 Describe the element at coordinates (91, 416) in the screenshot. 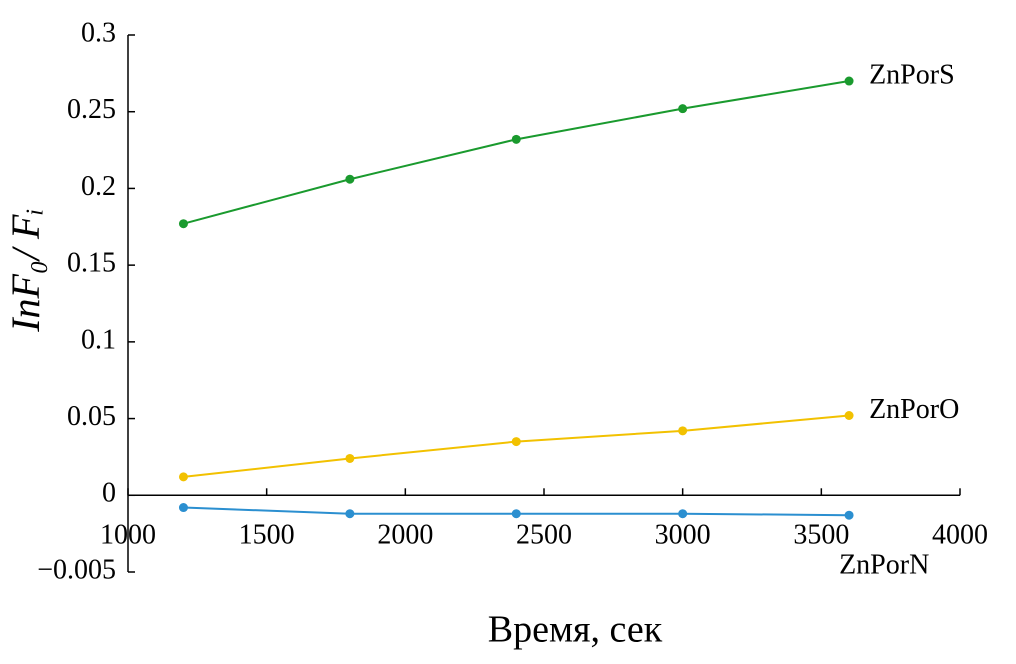

I see `y-tick-label: 0.05` at that location.